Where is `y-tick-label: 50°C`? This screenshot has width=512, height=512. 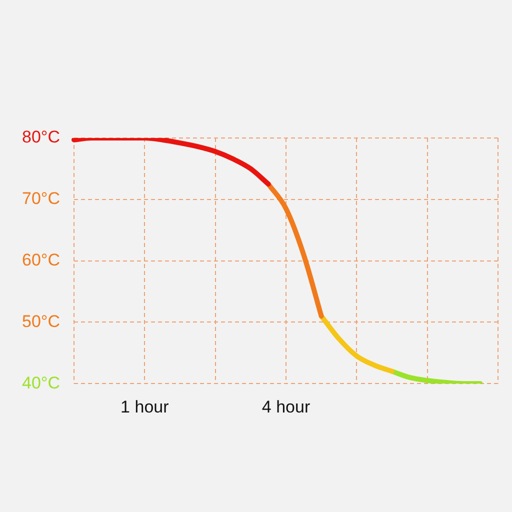
y-tick-label: 50°C is located at coordinates (41, 321).